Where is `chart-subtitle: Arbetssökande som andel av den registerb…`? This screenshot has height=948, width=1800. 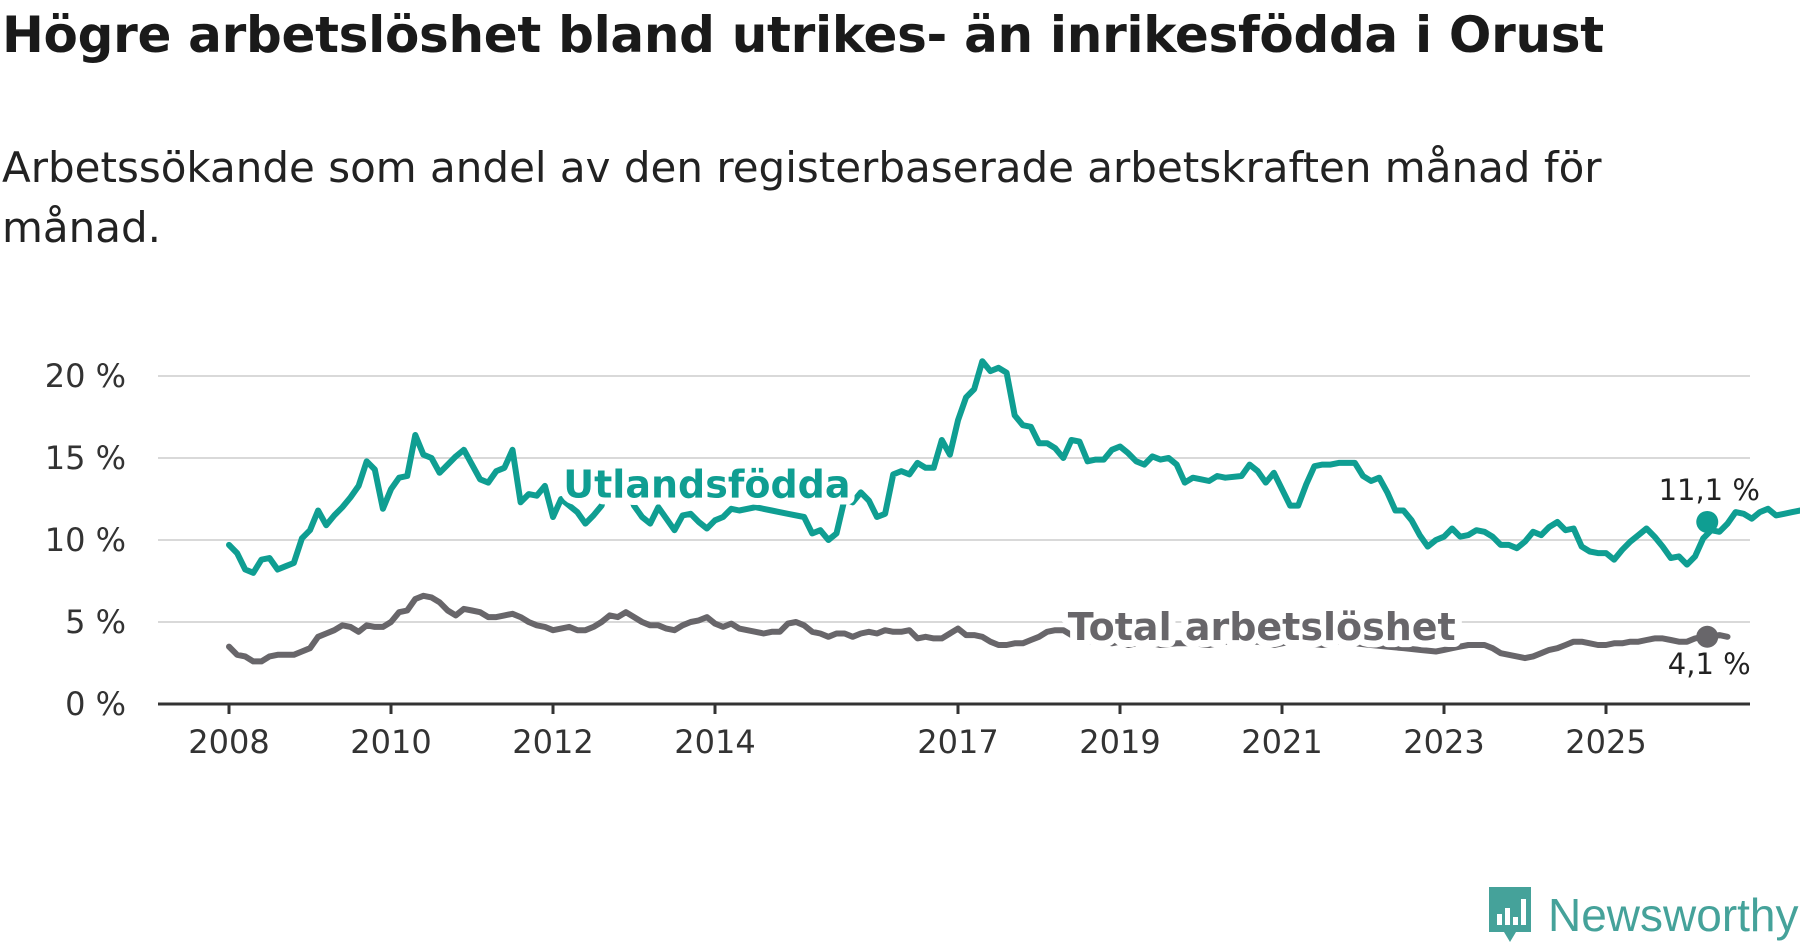 chart-subtitle: Arbetssökande som andel av den registerb… is located at coordinates (802, 197).